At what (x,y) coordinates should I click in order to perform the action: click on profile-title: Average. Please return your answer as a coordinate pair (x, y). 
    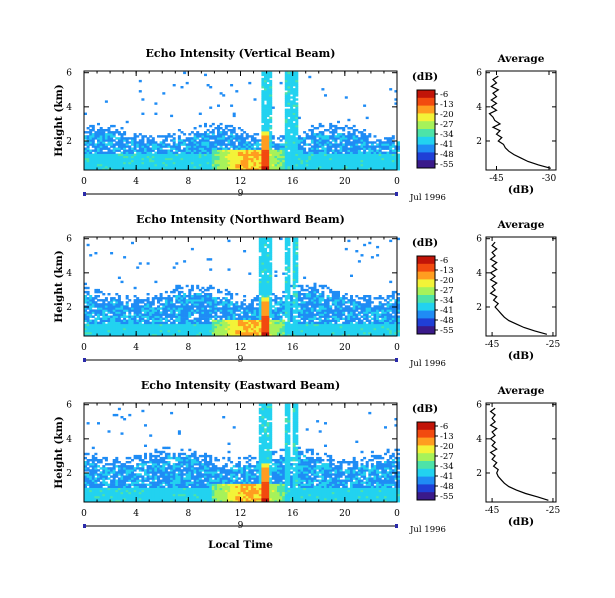
    Looking at the image, I should click on (521, 59).